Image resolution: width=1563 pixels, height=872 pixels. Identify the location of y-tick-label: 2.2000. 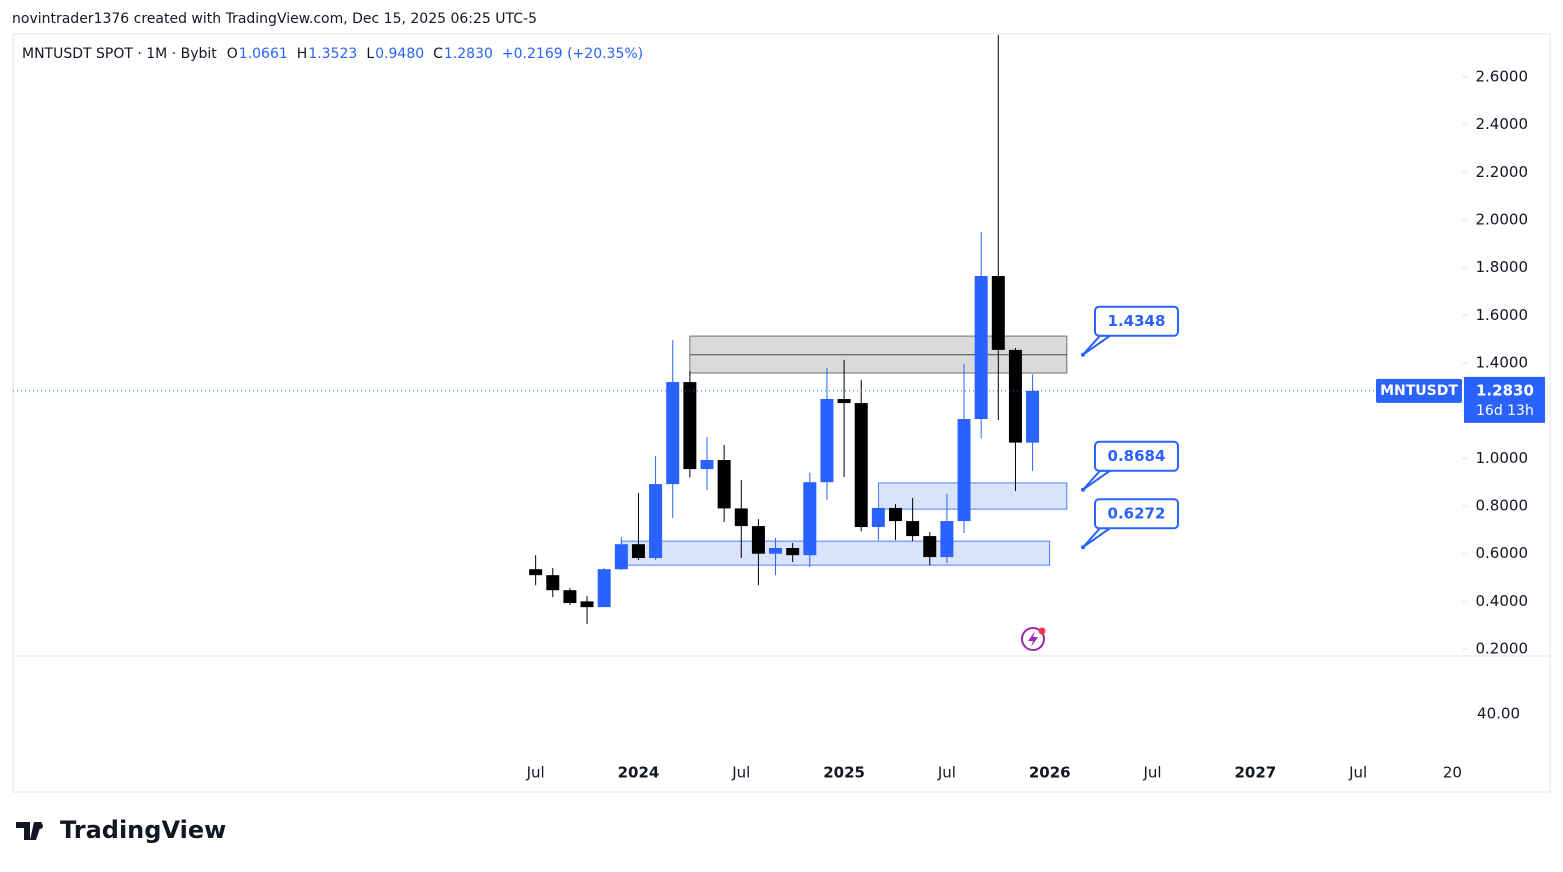
(1502, 172).